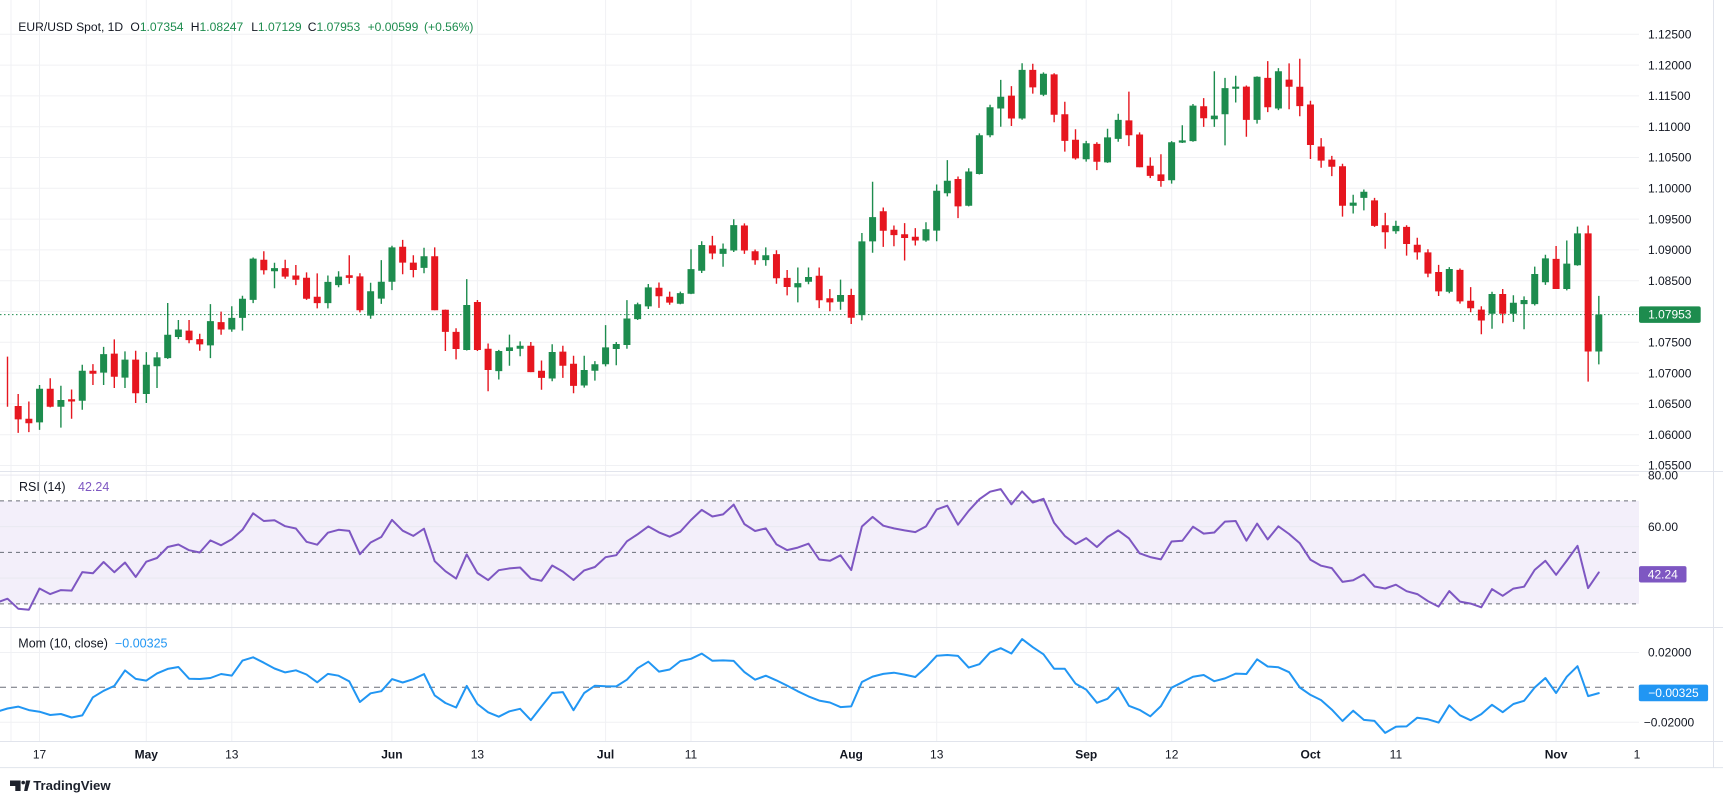  I want to click on svg-text: 80.00, so click(1663, 475).